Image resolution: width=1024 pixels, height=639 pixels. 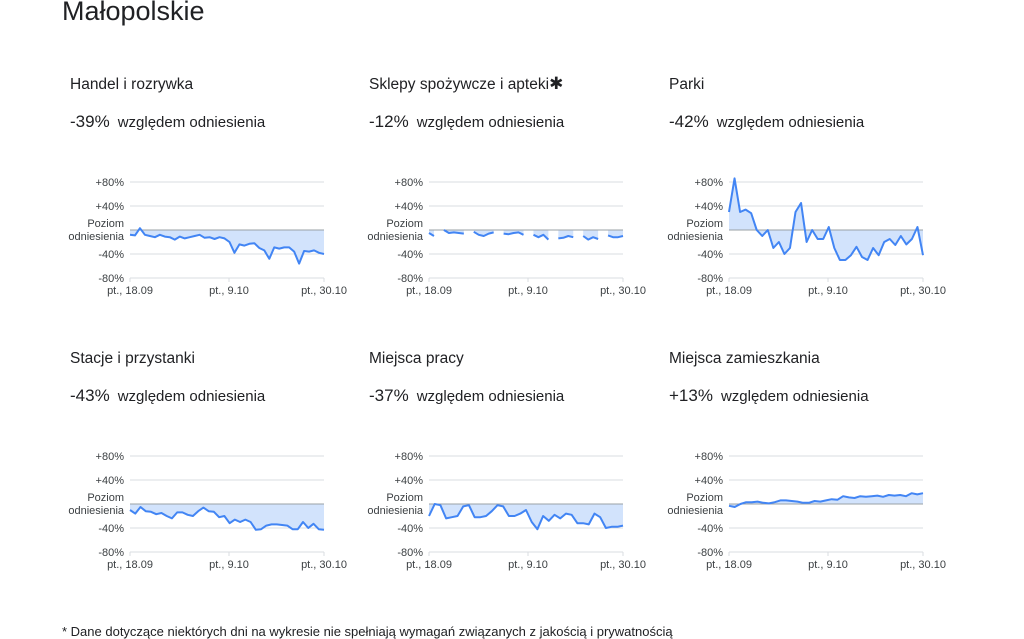 I want to click on change-summary: -39% względem odniesienia, so click(x=167, y=122).